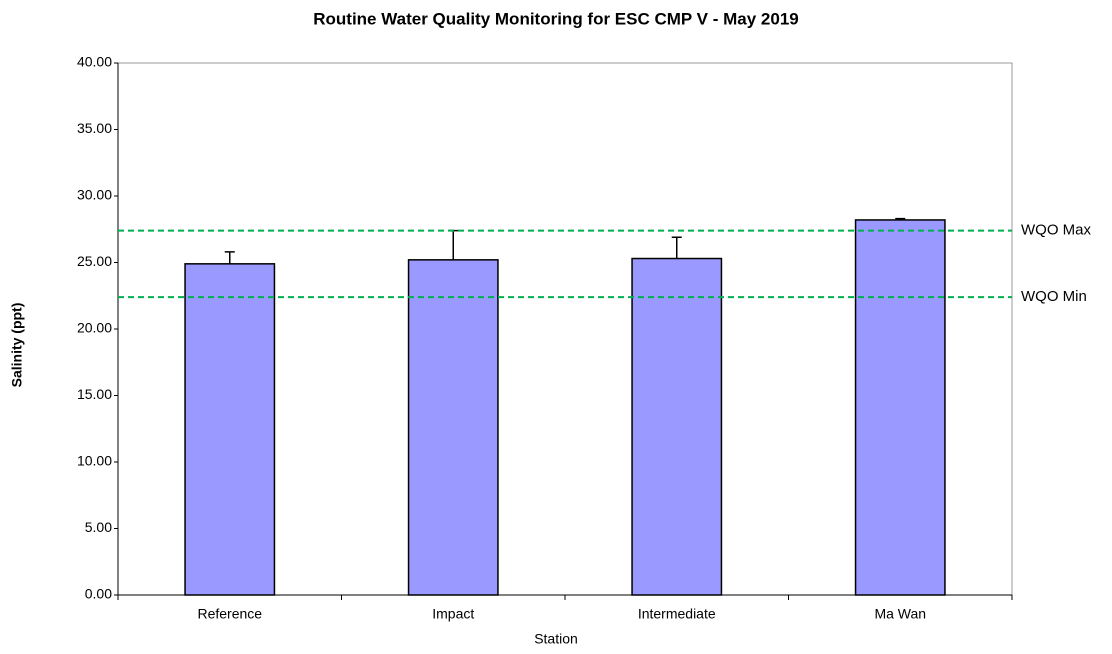  I want to click on y-tick-label: 0.00, so click(98, 594).